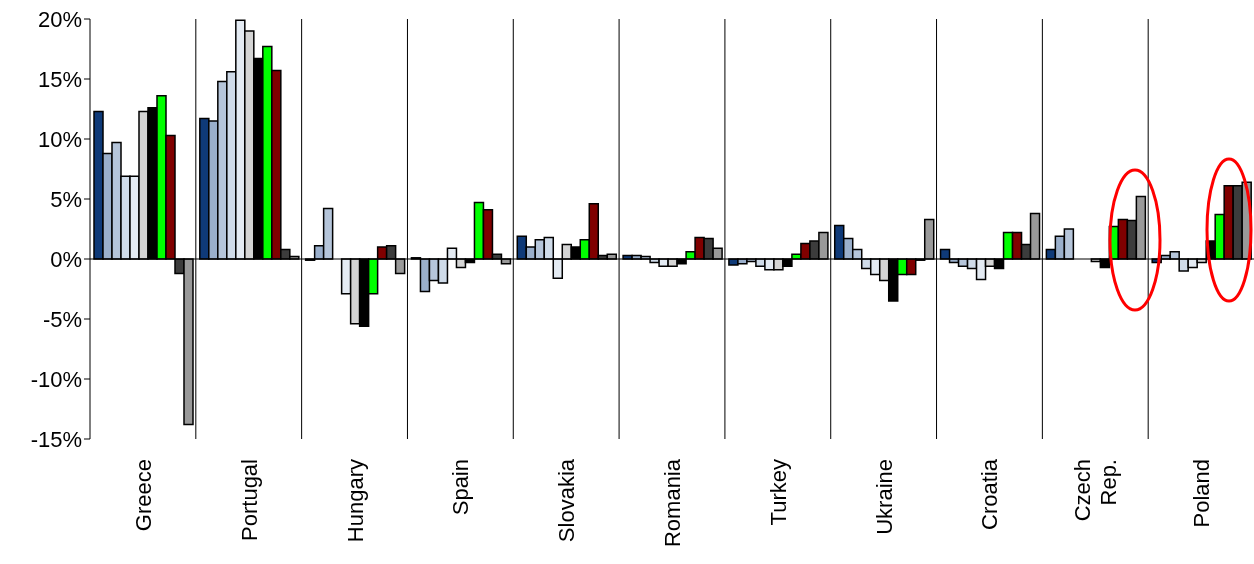 The image size is (1254, 564). Describe the element at coordinates (672, 503) in the screenshot. I see `x-tick-label: Romania` at that location.